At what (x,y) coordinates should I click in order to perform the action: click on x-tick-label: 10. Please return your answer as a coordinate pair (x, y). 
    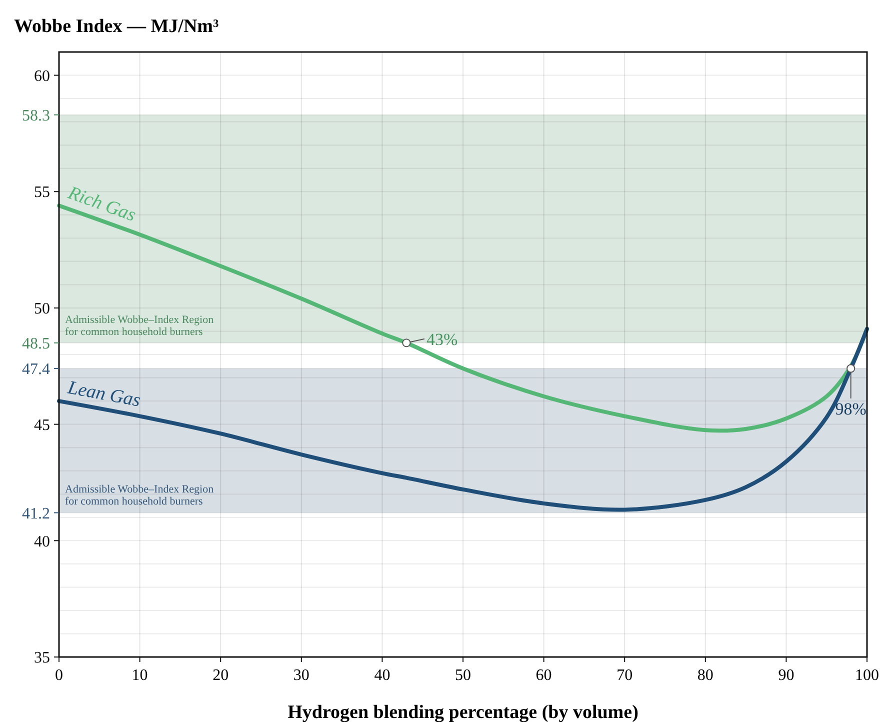
    Looking at the image, I should click on (140, 675).